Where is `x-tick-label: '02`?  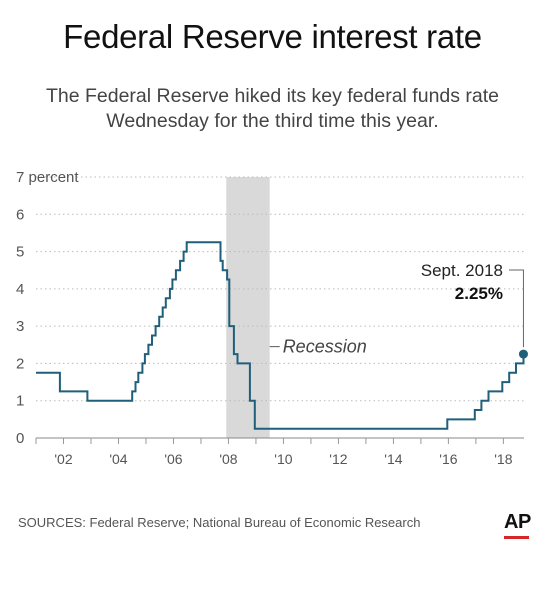
x-tick-label: '02 is located at coordinates (63, 459).